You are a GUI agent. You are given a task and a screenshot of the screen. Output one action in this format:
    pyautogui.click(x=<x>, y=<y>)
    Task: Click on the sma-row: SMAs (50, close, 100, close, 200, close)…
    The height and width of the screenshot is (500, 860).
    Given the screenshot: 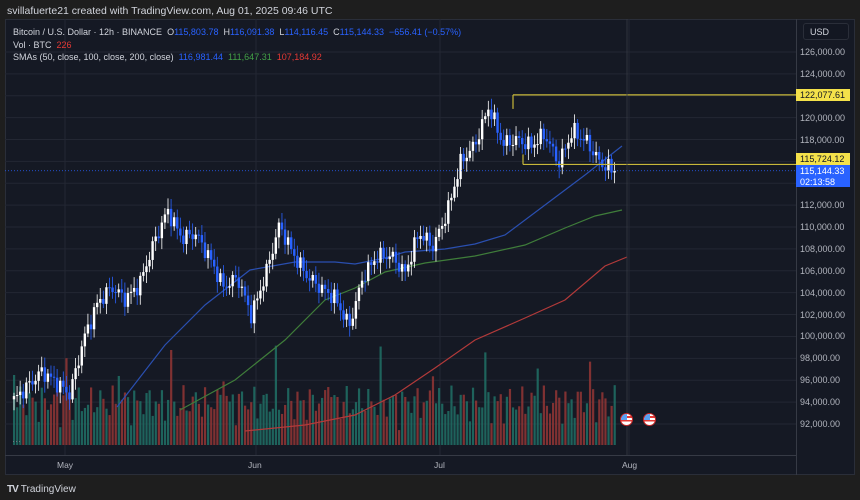 What is the action you would take?
    pyautogui.click(x=237, y=57)
    